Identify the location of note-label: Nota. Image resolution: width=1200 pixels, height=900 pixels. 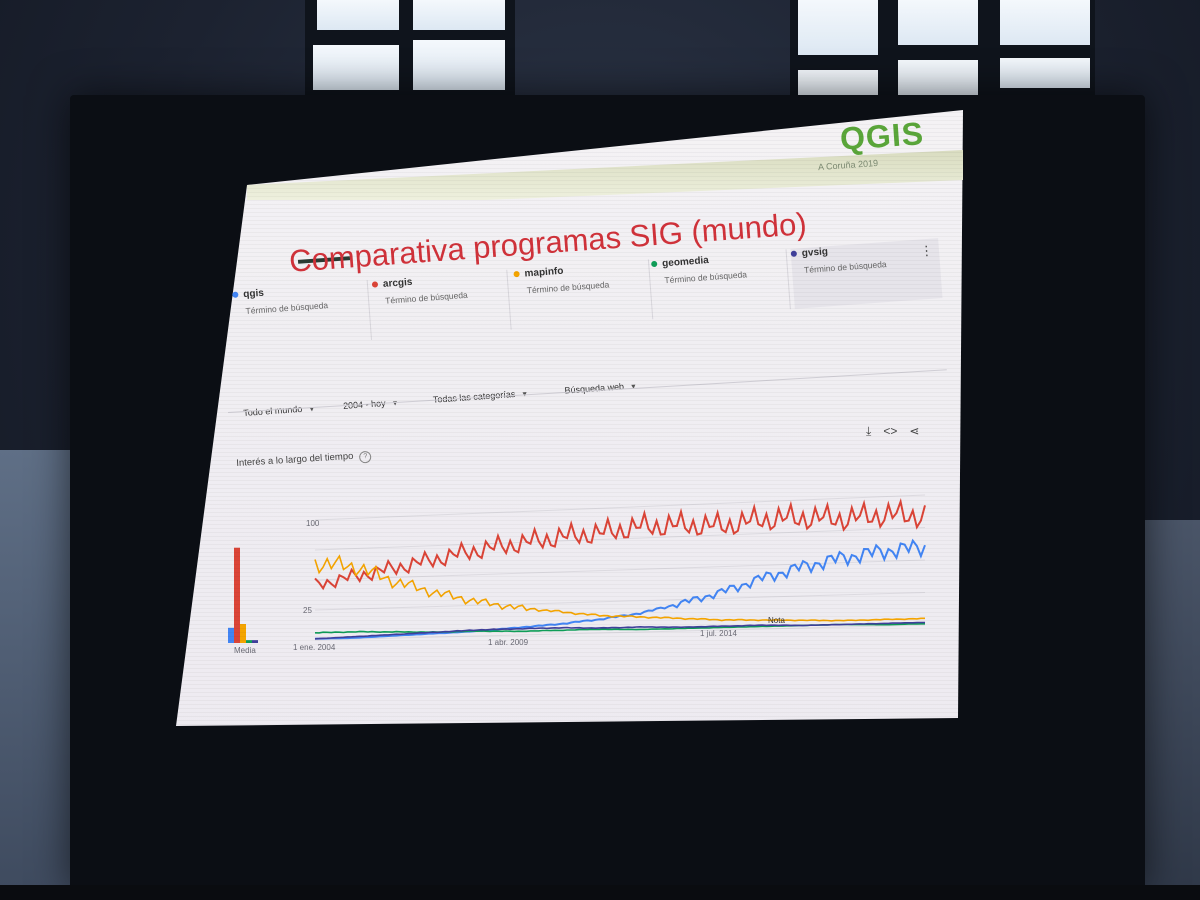
(776, 620).